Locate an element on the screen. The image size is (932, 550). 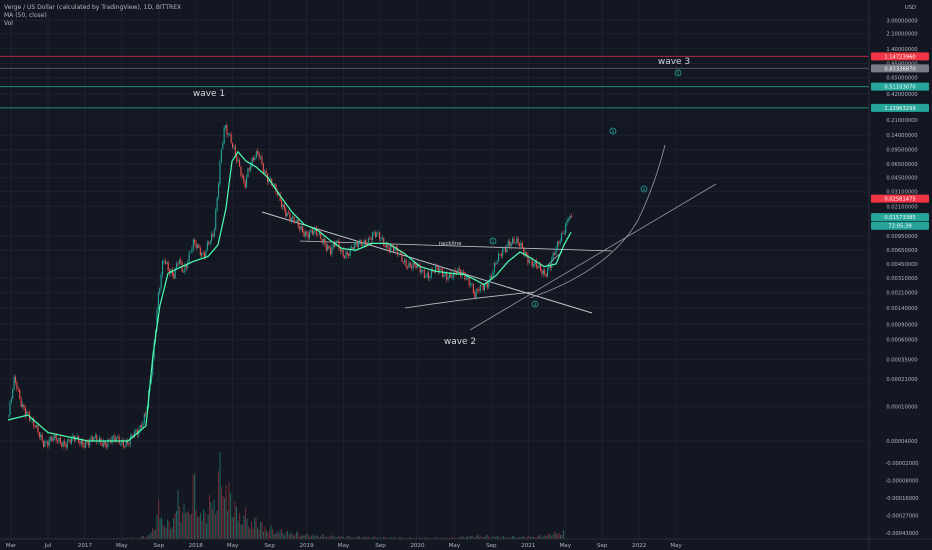
annotation-label: wave 3 is located at coordinates (674, 62).